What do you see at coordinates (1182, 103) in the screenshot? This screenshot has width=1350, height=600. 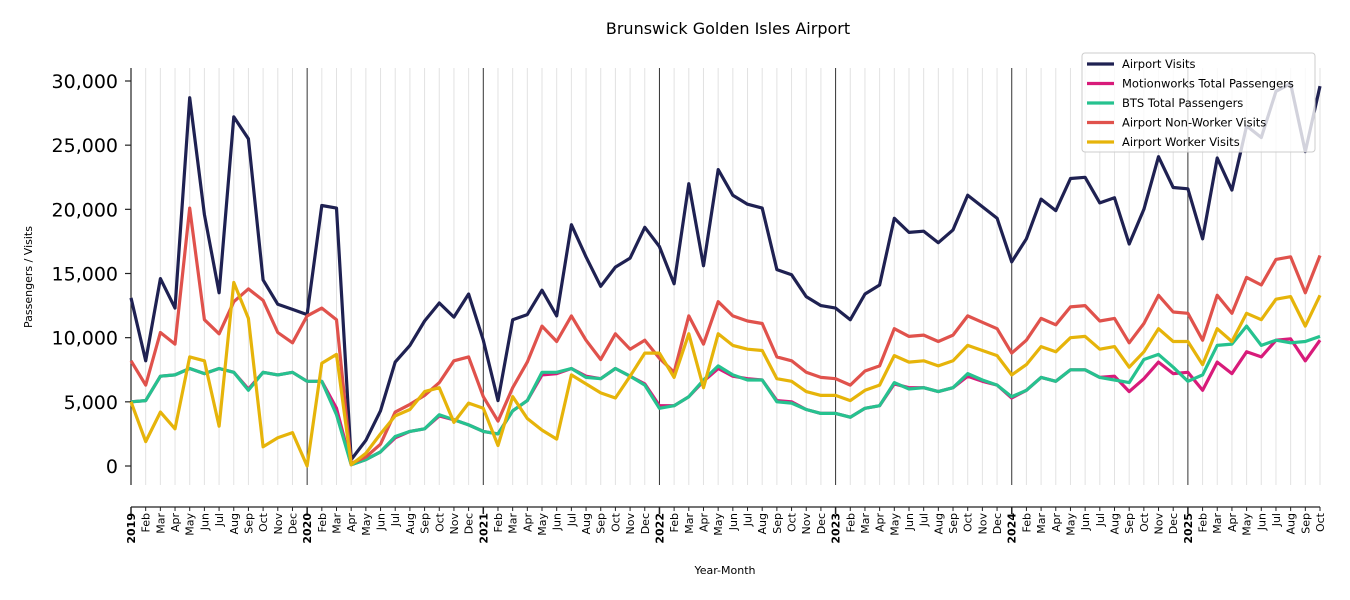 I see `legend-entry: BTS Total Passengers` at bounding box center [1182, 103].